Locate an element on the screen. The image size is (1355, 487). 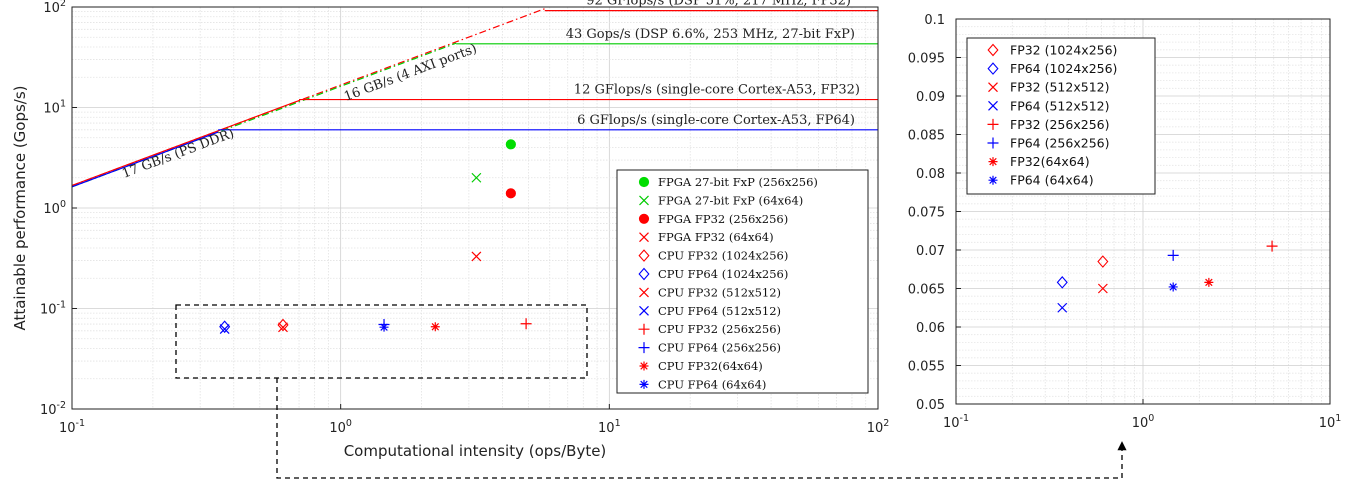
legend-marker-cpu-fp64-64x64 is located at coordinates (644, 384).